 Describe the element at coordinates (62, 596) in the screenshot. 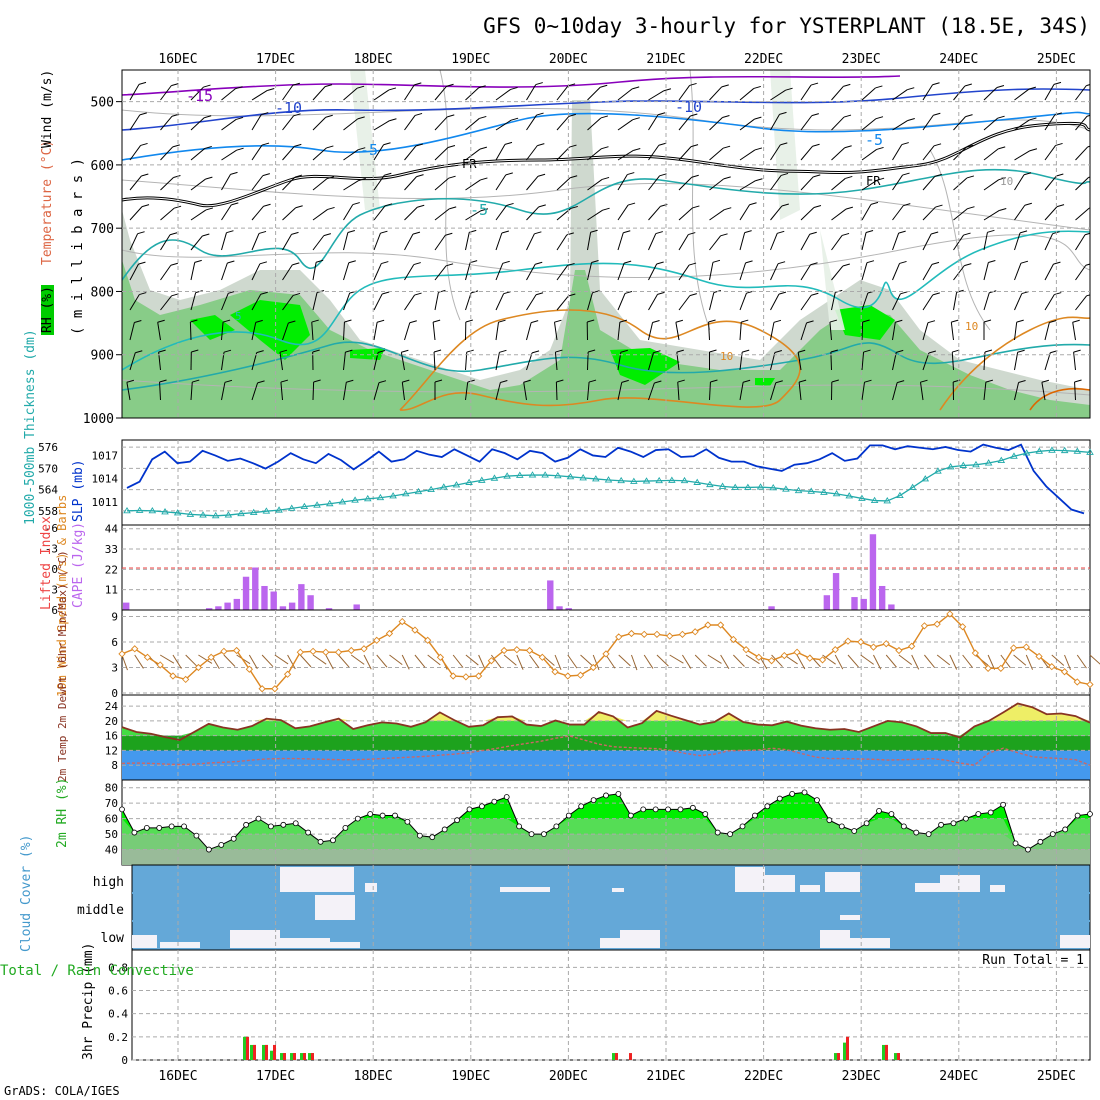

I see `wind10m-axis-label: 10m Wind Speed (m/s) & Barbs` at that location.